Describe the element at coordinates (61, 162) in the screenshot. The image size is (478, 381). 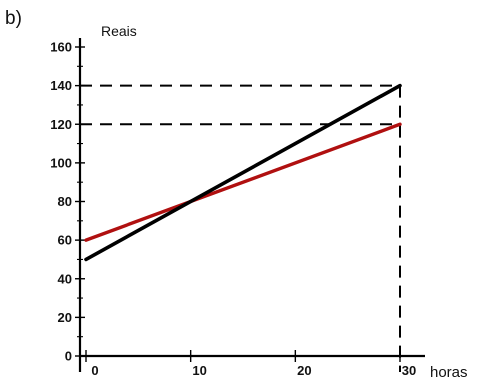
I see `y-tick-label: 100` at that location.